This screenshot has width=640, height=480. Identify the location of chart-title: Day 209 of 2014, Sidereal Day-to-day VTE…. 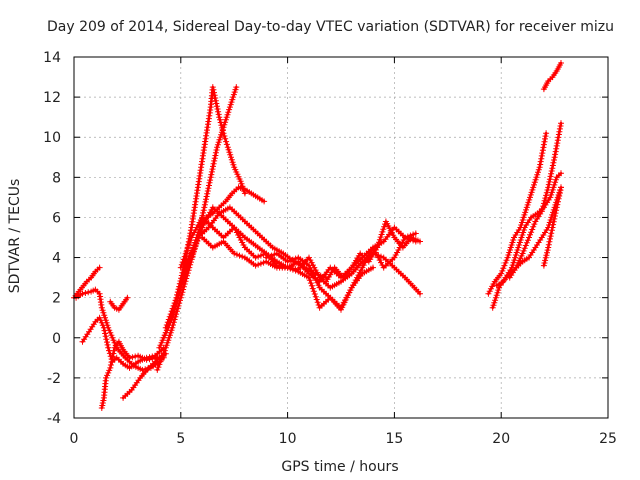
(330, 27).